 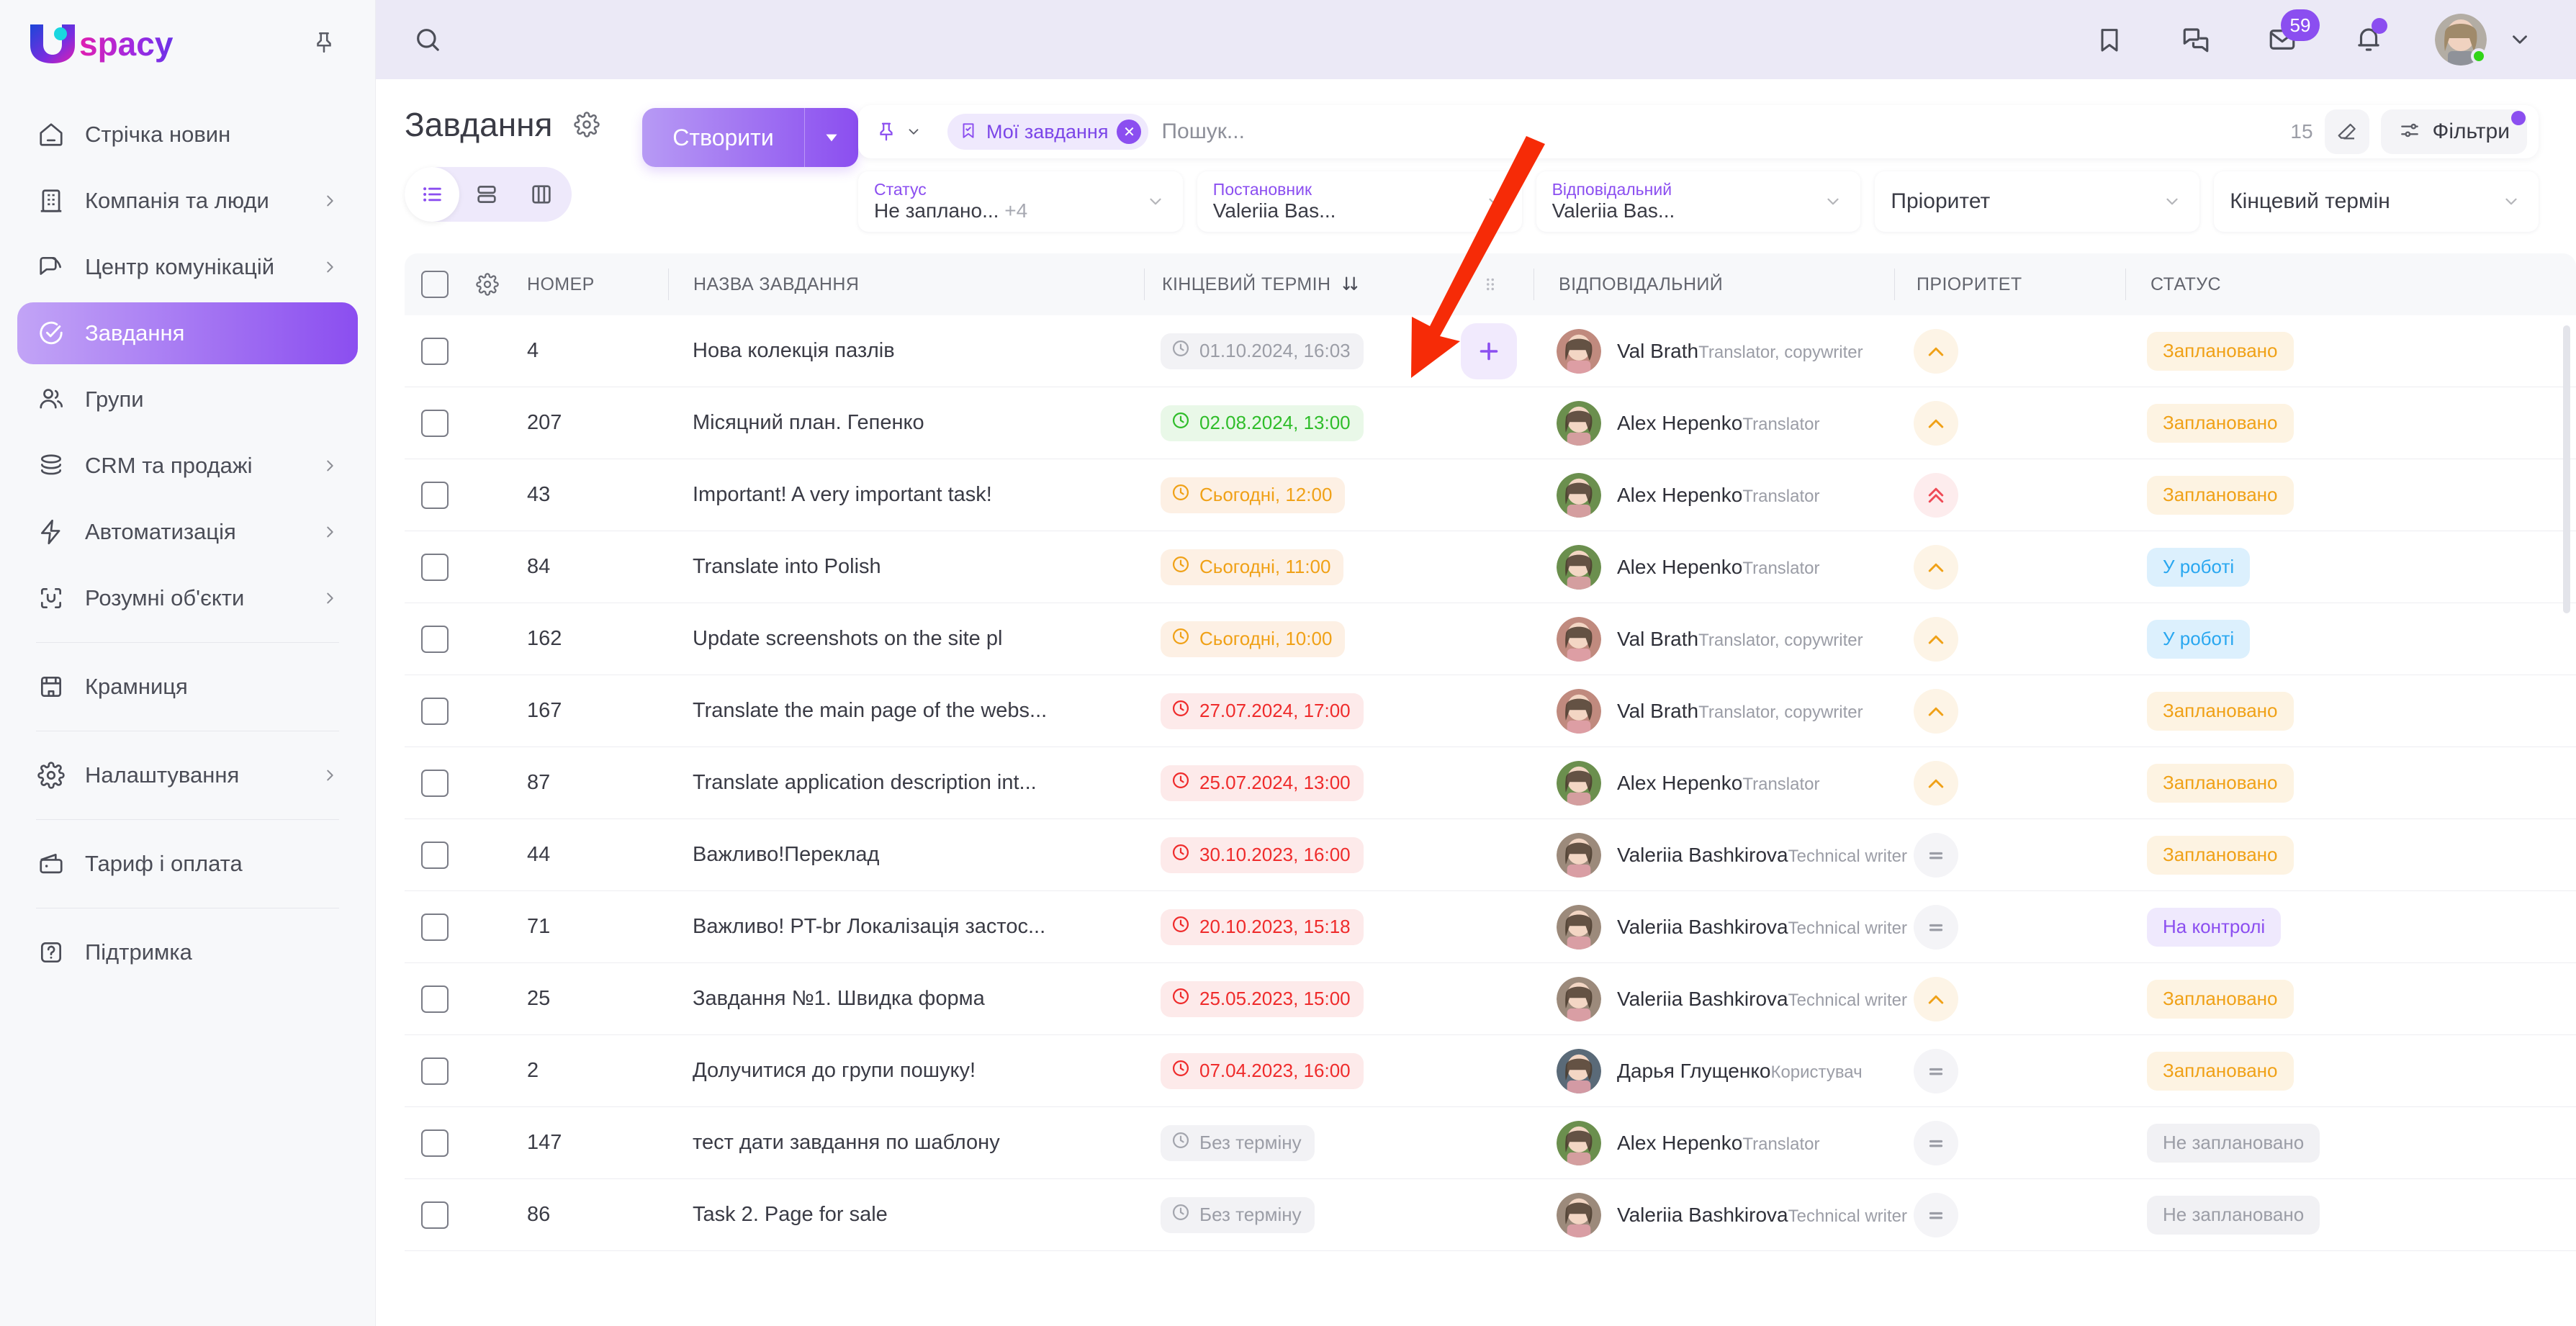 I want to click on task-deadline: Сьогодні, 12:00, so click(x=1253, y=495).